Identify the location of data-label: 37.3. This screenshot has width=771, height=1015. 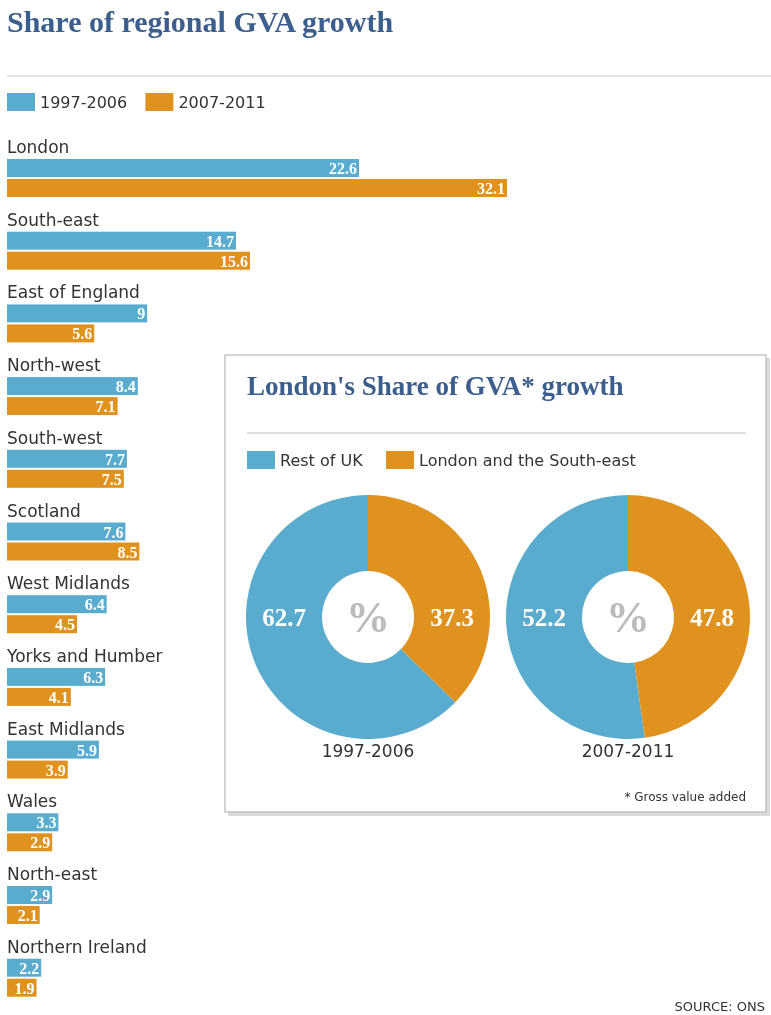
(452, 617).